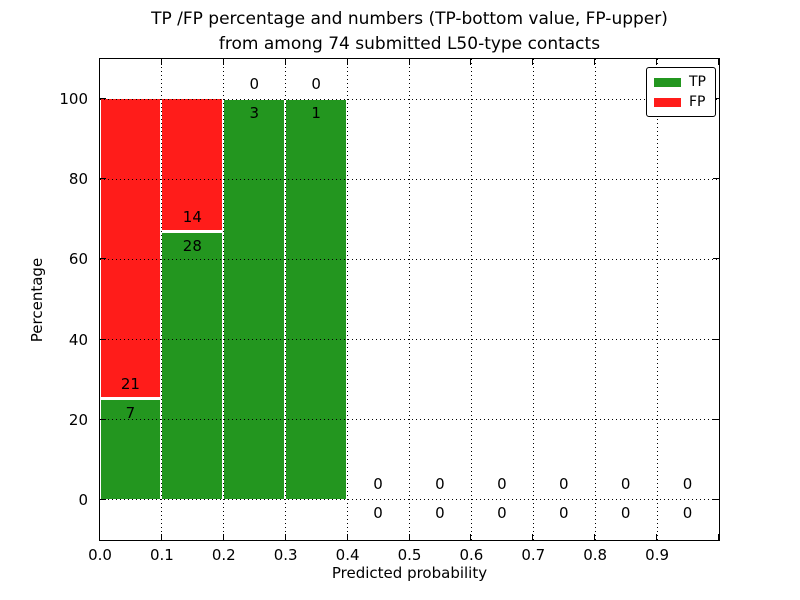 The width and height of the screenshot is (800, 600). Describe the element at coordinates (37, 300) in the screenshot. I see `y-axis-label: Percentage` at that location.